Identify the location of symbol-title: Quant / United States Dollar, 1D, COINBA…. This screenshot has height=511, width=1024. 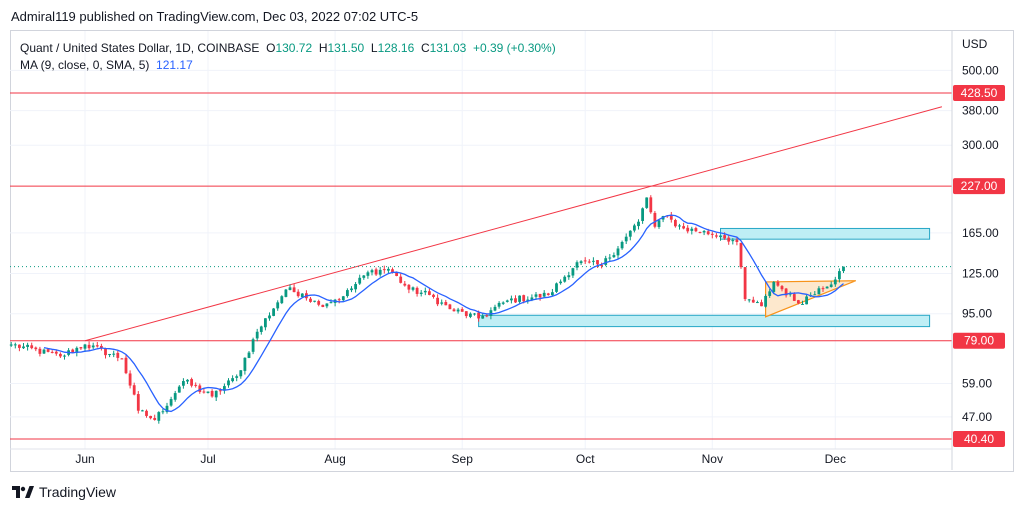
(140, 48).